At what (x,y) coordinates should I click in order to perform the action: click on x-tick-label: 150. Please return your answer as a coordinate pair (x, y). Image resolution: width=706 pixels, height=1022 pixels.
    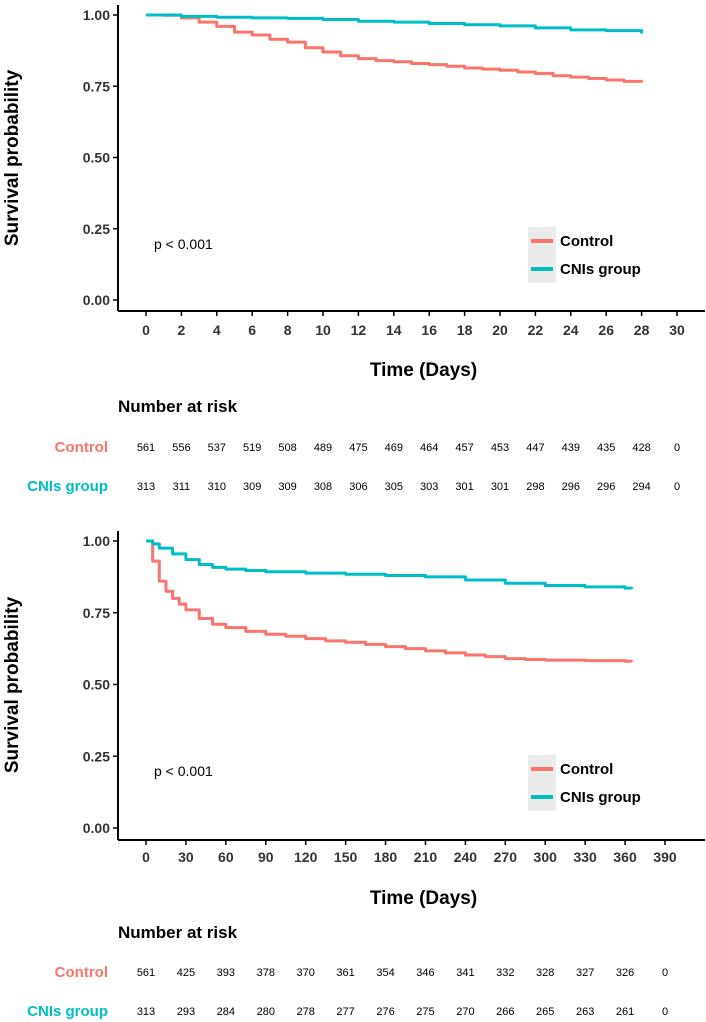
    Looking at the image, I should click on (346, 857).